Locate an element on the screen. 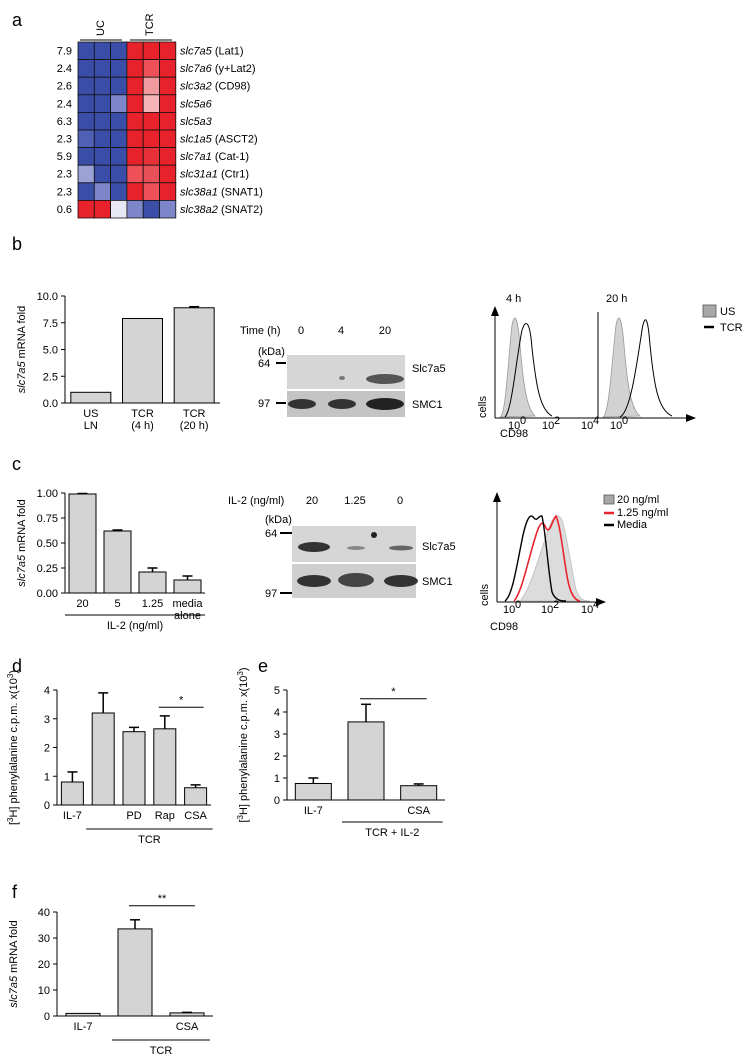 The width and height of the screenshot is (750, 1058). flow-b-tick-2: 10 is located at coordinates (548, 426).